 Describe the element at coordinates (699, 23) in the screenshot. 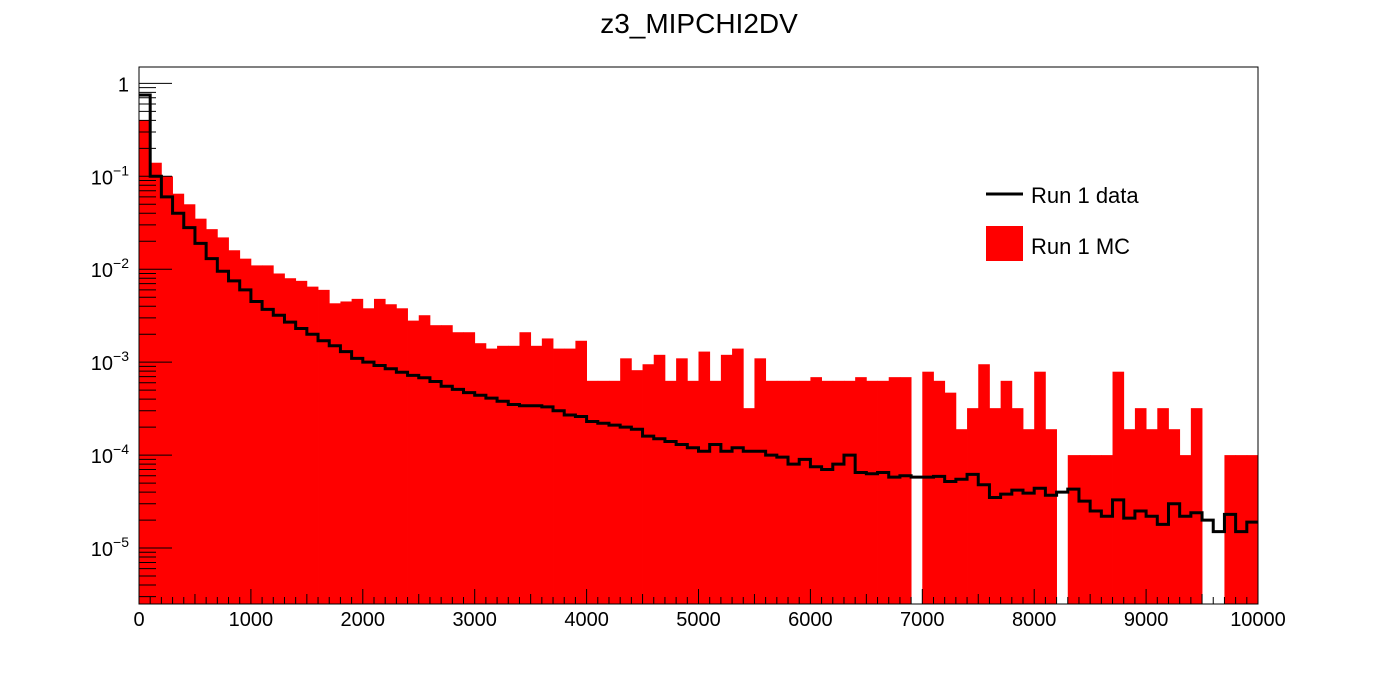

I see `chart-title: z3_MIPCHI2DV` at that location.